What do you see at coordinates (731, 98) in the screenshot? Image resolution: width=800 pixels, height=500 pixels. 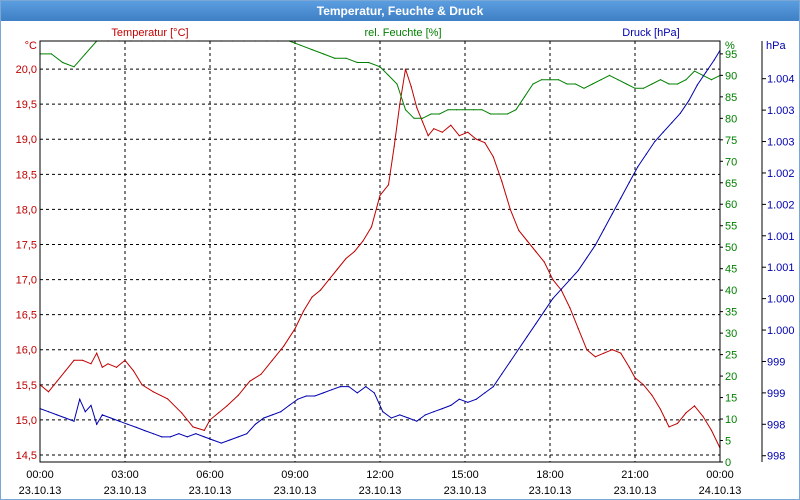 I see `humidity-tick-label: 85` at bounding box center [731, 98].